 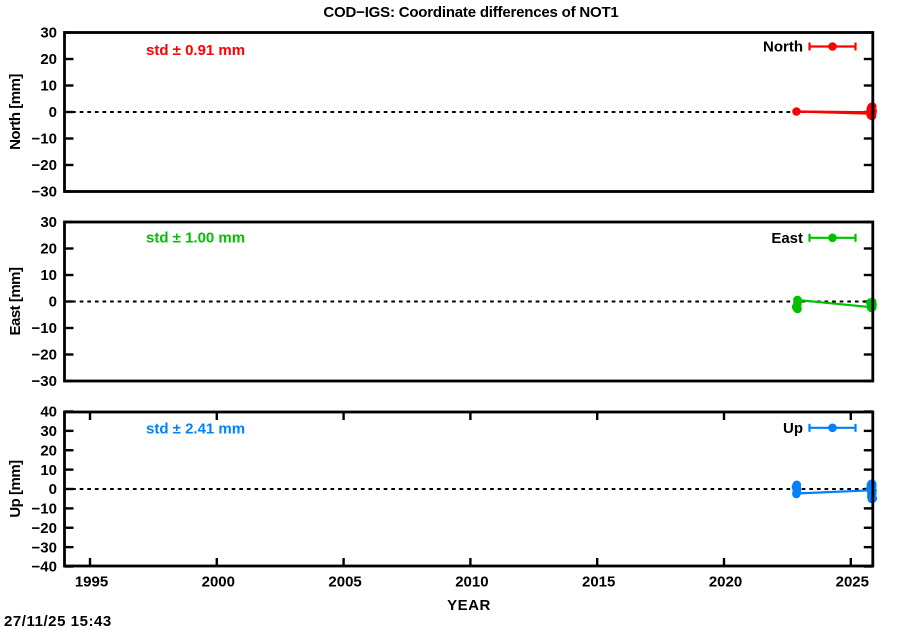 What do you see at coordinates (44, 567) in the screenshot?
I see `svg-text: −40` at bounding box center [44, 567].